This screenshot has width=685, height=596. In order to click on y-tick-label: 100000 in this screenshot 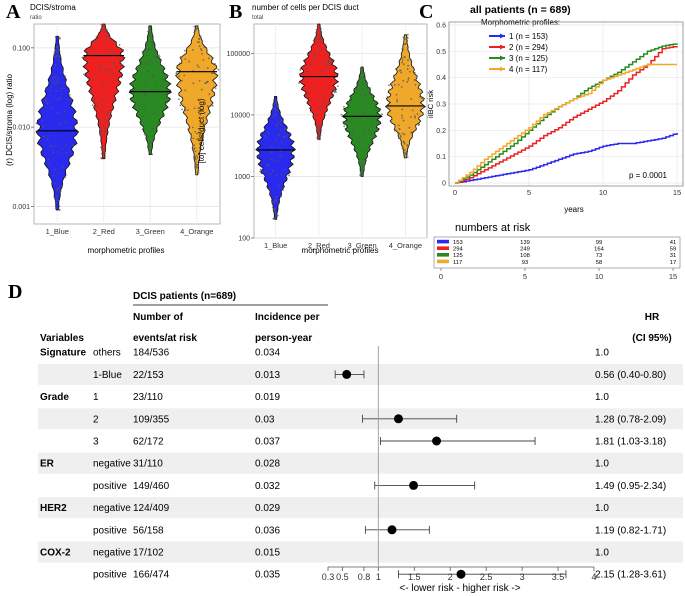, I will do `click(238, 54)`.